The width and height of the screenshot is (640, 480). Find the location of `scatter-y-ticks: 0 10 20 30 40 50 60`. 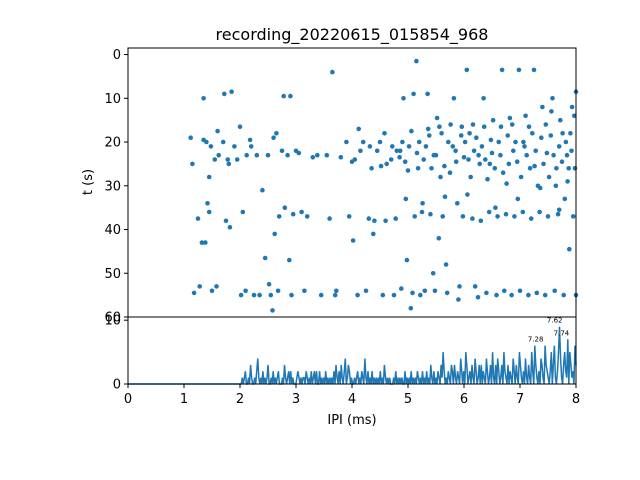

scatter-y-ticks: 0 10 20 30 40 50 60 is located at coordinates (116, 187).